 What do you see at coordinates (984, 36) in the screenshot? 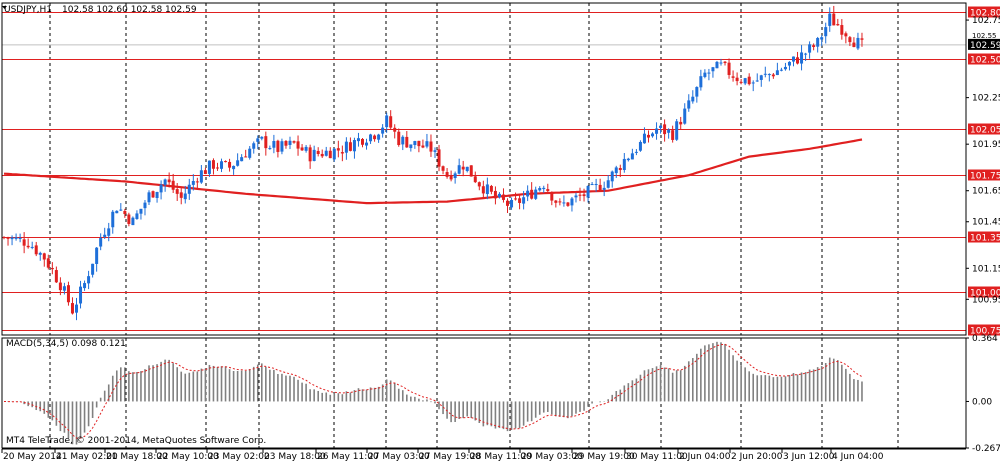
I see `price-tag-secondary: 102.55` at bounding box center [984, 36].